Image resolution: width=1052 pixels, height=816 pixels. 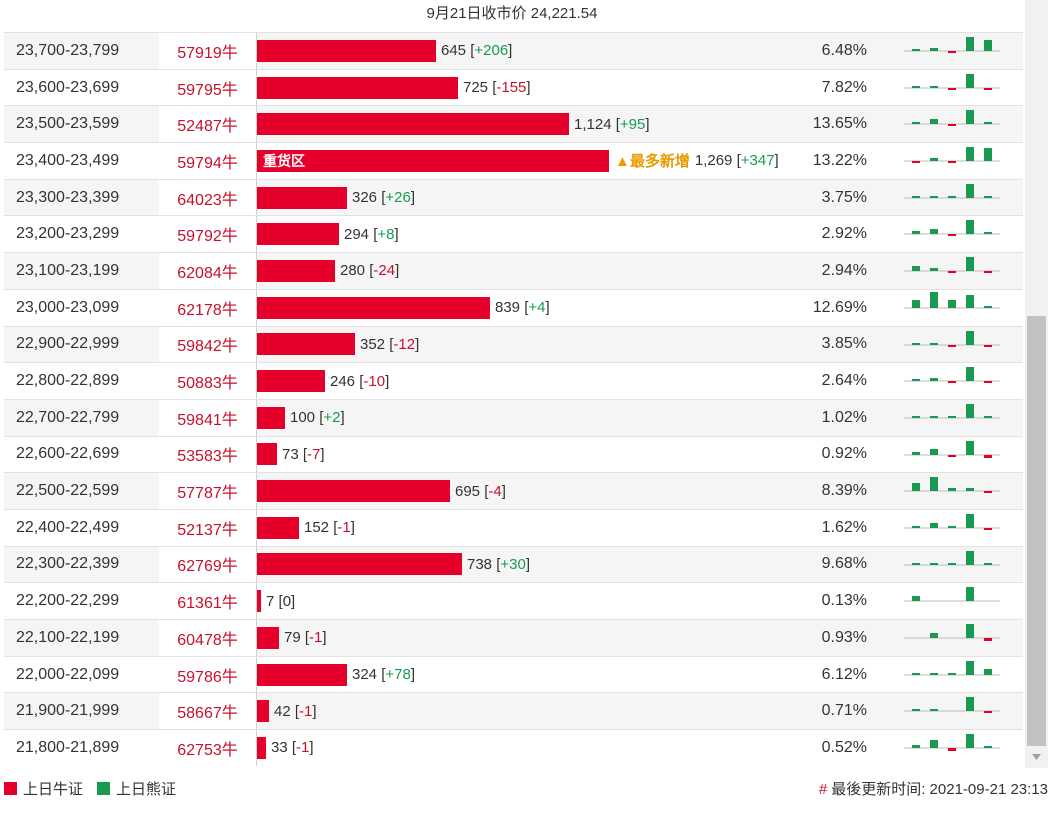 I want to click on table-row: 22,800-22,899 50883牛 246 [-10] 2.64%, so click(x=513, y=380).